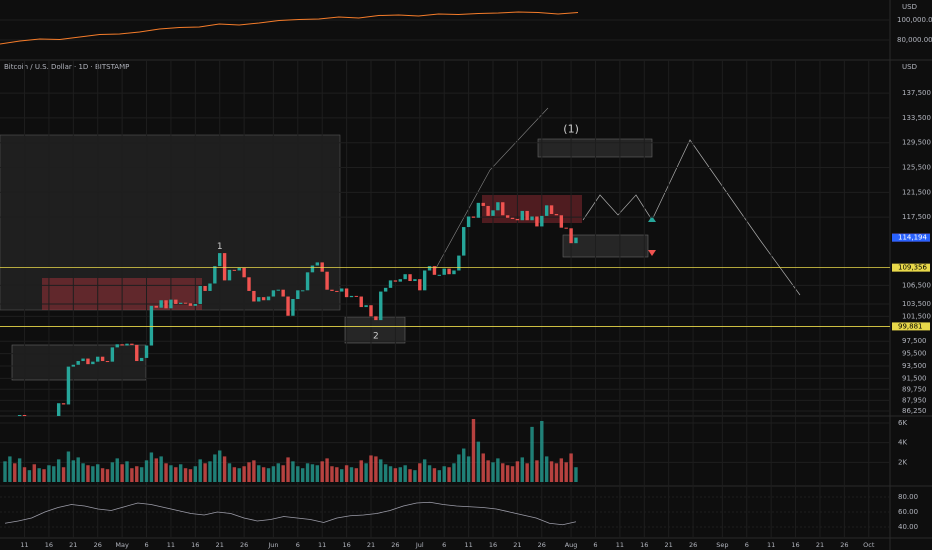 This screenshot has height=550, width=932. What do you see at coordinates (908, 497) in the screenshot?
I see `rsi-tick-label: 80.00` at bounding box center [908, 497].